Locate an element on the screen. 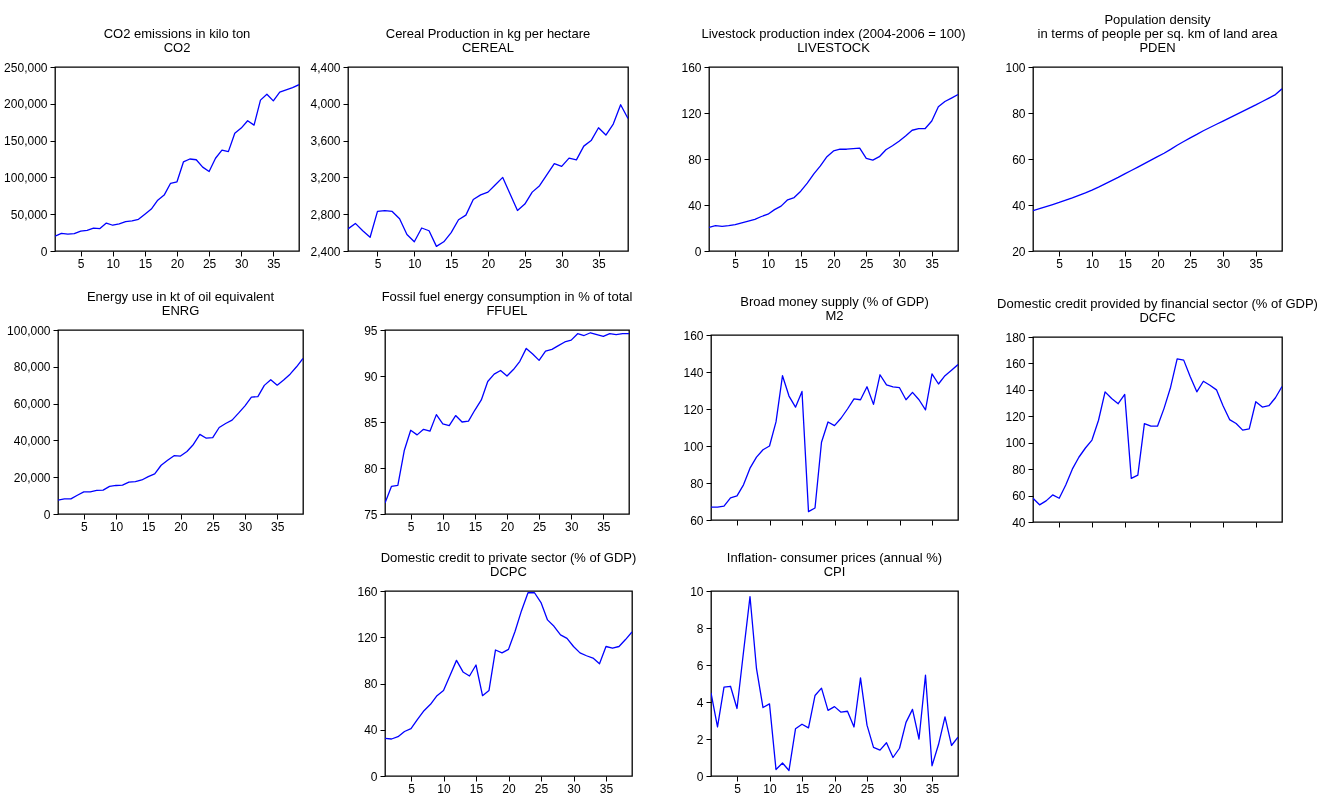 The height and width of the screenshot is (798, 1338). chart-subtitle: CPI is located at coordinates (834, 571).